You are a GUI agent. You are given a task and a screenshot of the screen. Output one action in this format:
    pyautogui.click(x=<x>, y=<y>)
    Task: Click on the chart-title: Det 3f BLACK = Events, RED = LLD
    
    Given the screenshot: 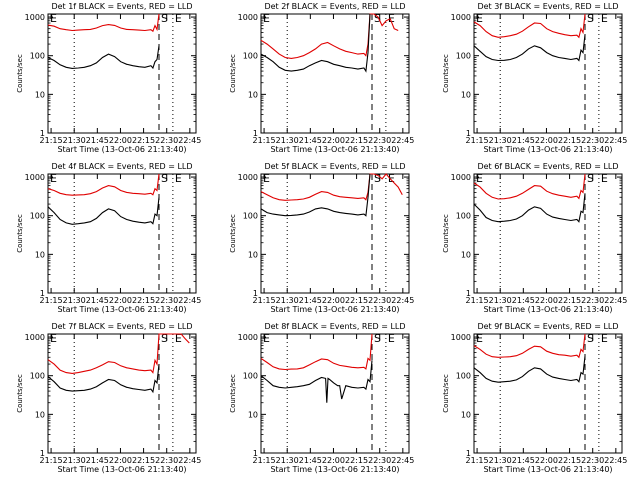 What is the action you would take?
    pyautogui.click(x=547, y=6)
    